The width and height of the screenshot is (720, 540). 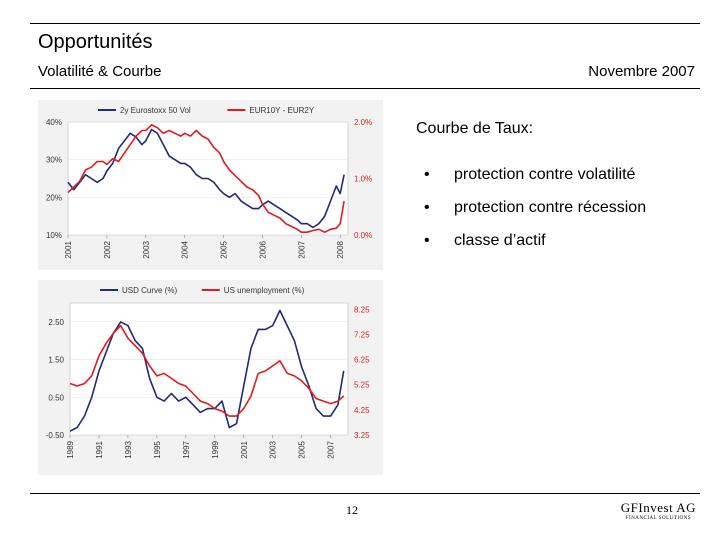 I want to click on right-axis-tick-label: 5.25, so click(x=362, y=385).